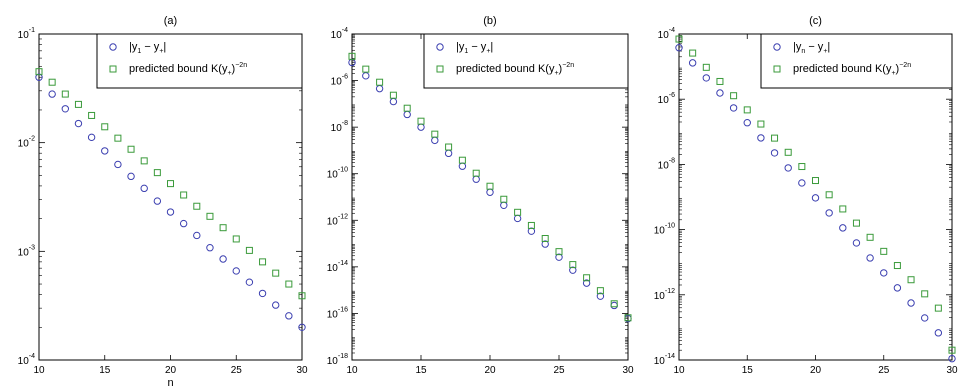 The width and height of the screenshot is (964, 390). What do you see at coordinates (170, 21) in the screenshot?
I see `chart-title: (a)` at bounding box center [170, 21].